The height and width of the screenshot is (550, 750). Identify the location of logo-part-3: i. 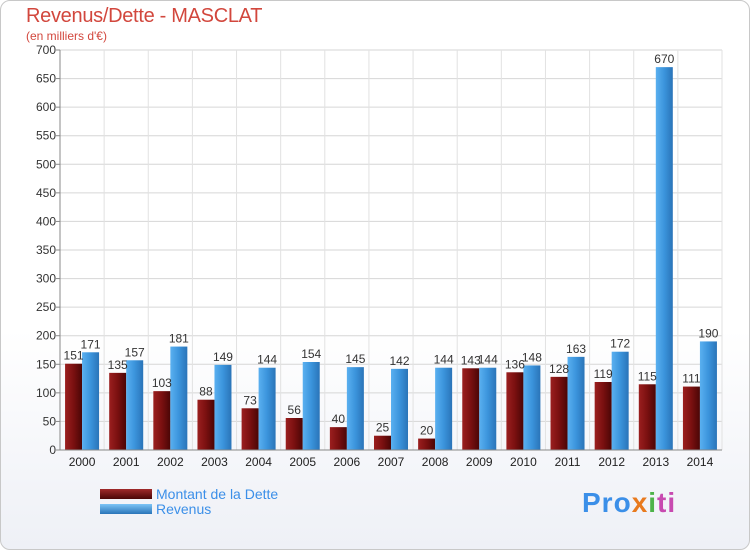
(653, 502).